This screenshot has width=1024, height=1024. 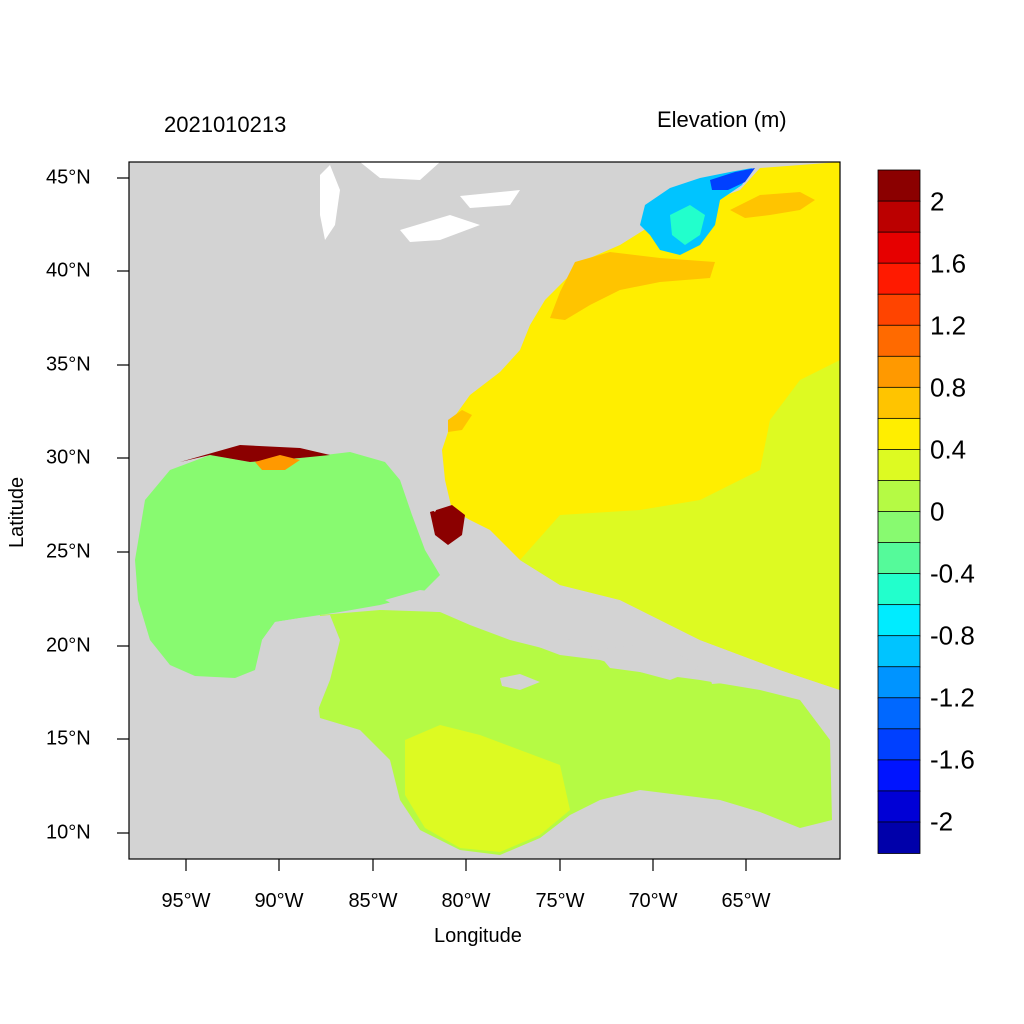 What do you see at coordinates (948, 387) in the screenshot?
I see `colorbar-label: 0.8` at bounding box center [948, 387].